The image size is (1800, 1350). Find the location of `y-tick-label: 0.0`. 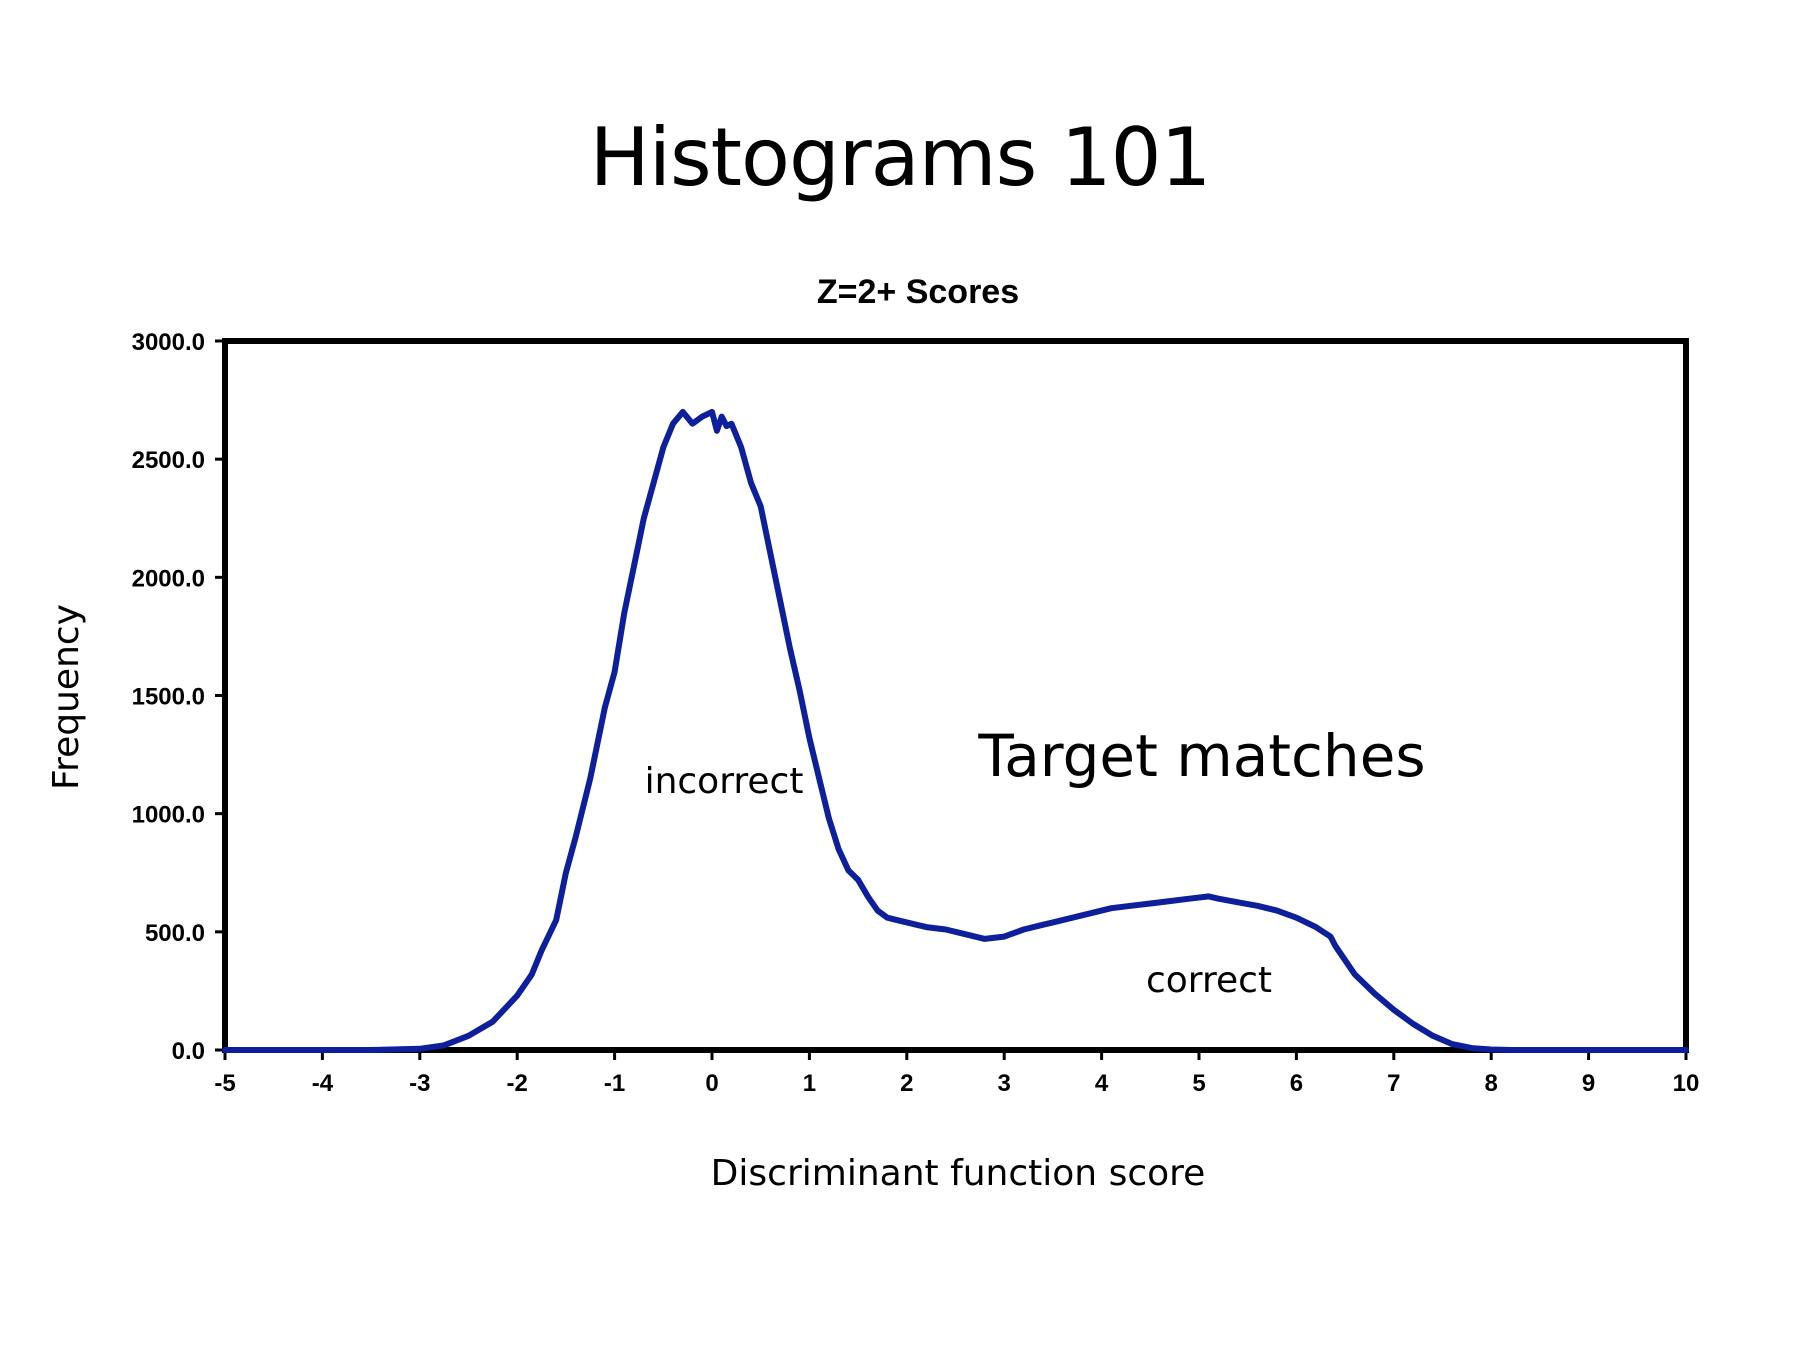

y-tick-label: 0.0 is located at coordinates (188, 1051).